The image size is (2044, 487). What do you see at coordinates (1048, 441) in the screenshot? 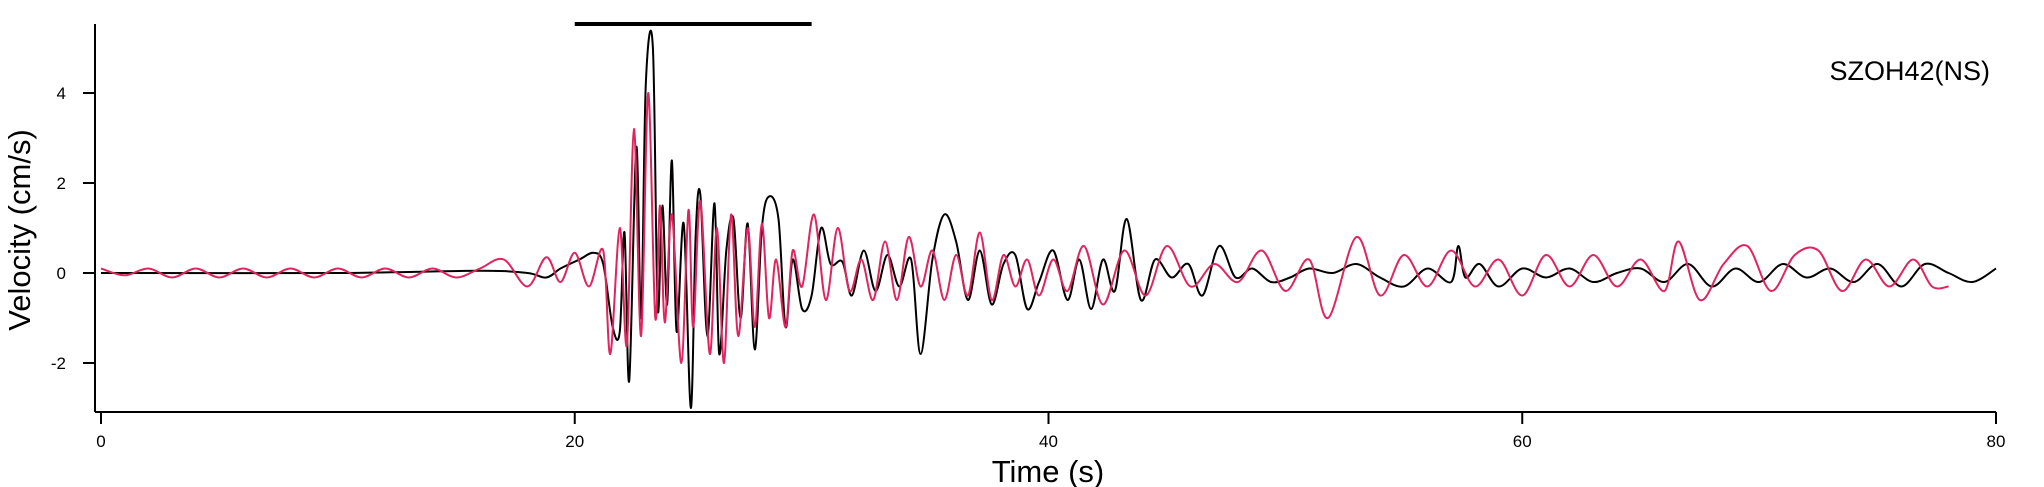
I see `x-tick-label: 40` at bounding box center [1048, 441].